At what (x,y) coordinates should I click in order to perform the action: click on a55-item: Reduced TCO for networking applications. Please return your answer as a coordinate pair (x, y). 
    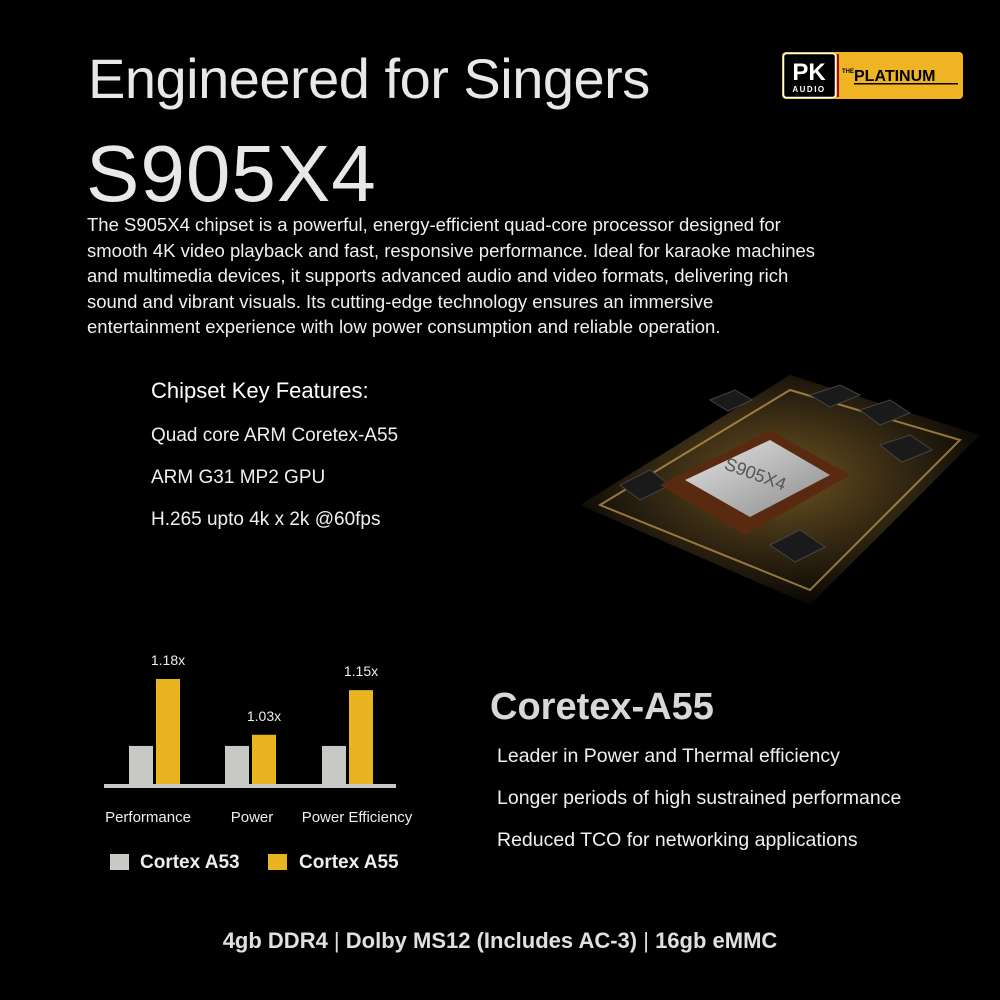
    Looking at the image, I should click on (677, 840).